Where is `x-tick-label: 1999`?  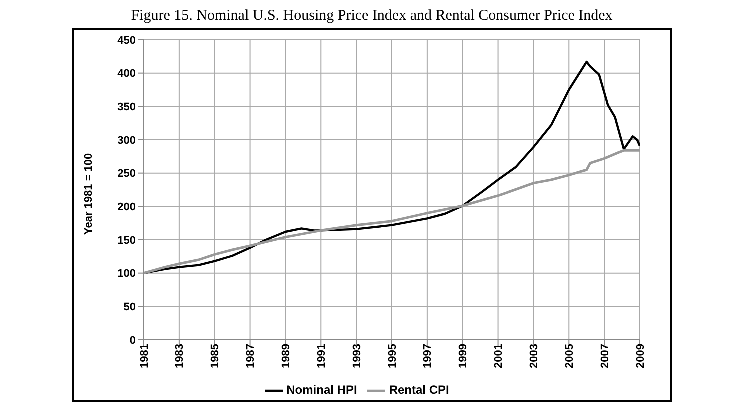
x-tick-label: 1999 is located at coordinates (464, 356).